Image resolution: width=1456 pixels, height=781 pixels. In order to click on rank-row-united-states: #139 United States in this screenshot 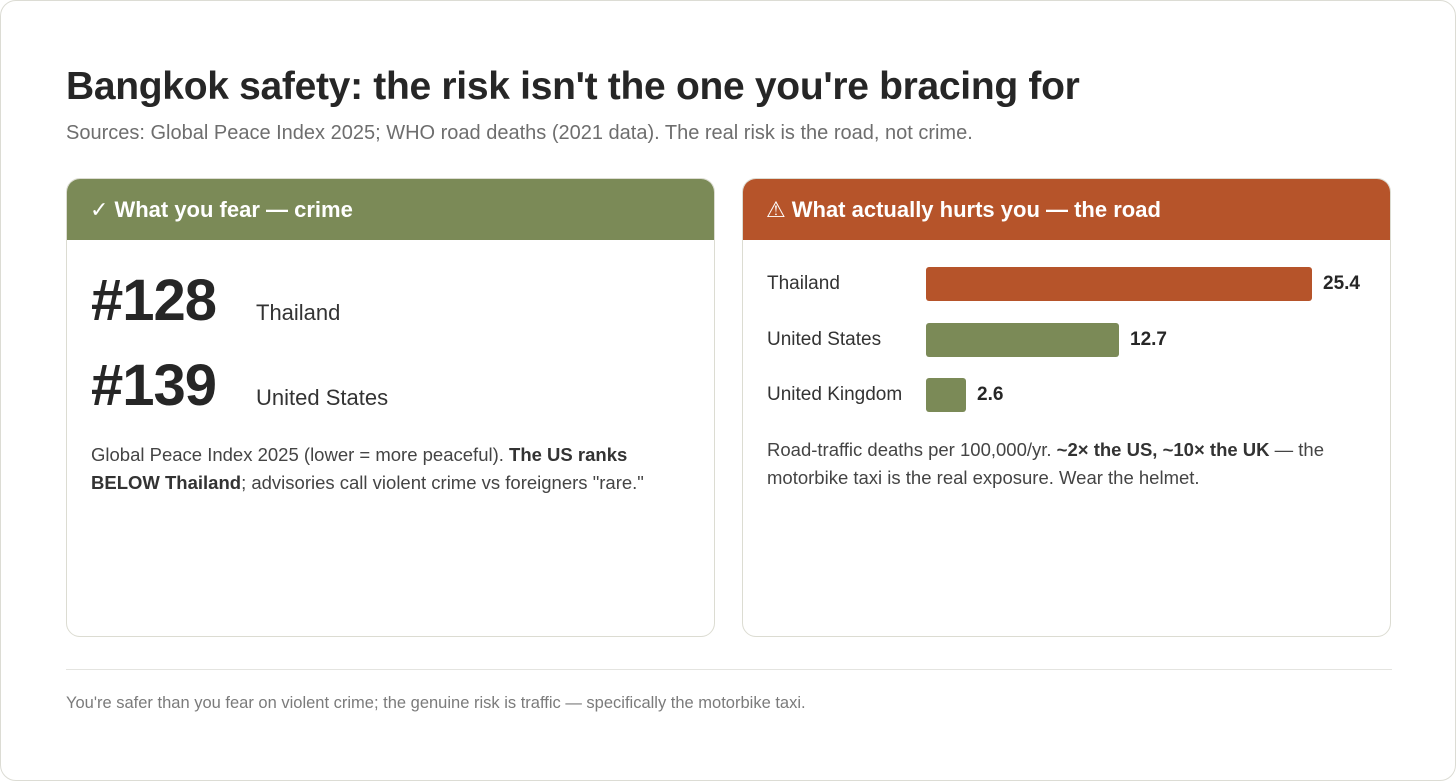, I will do `click(239, 385)`.